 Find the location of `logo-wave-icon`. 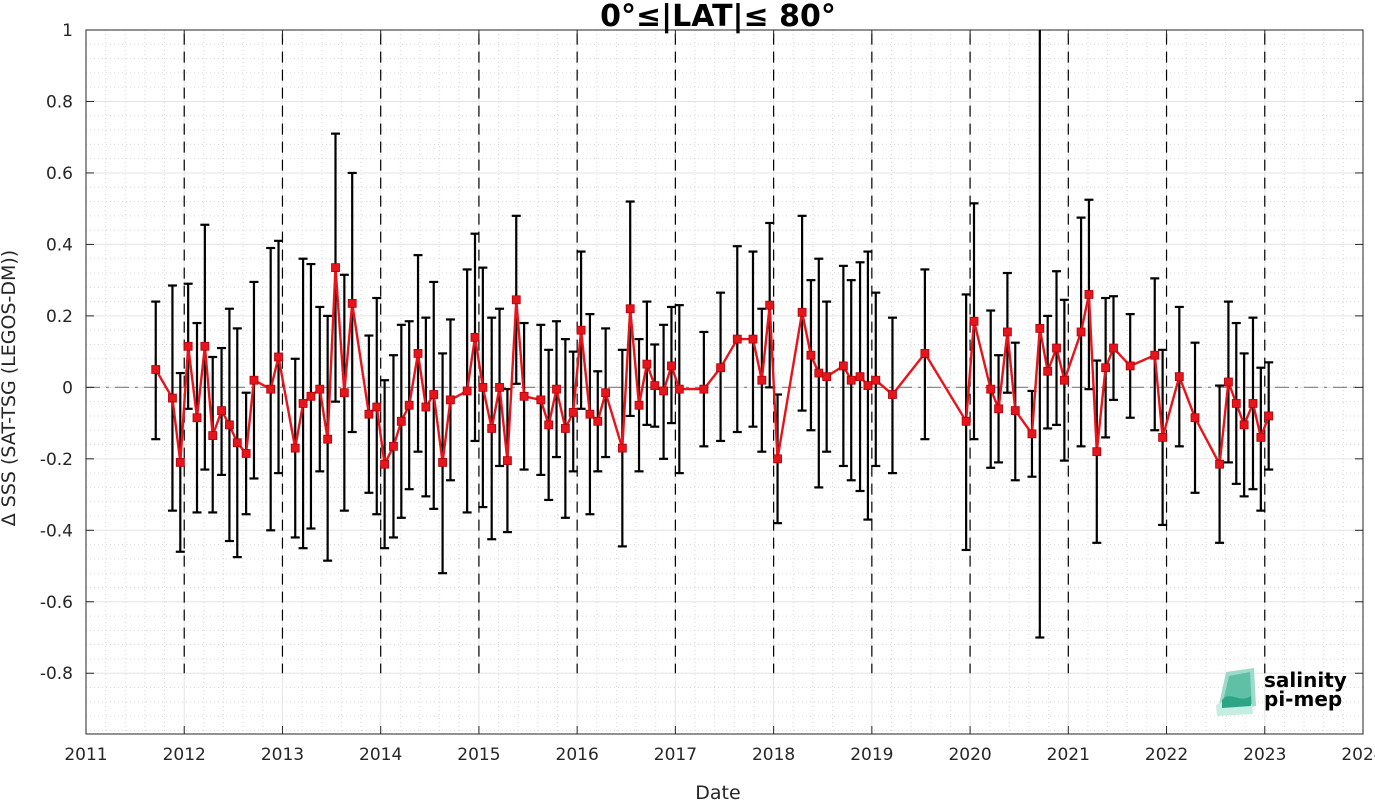

logo-wave-icon is located at coordinates (1236, 692).